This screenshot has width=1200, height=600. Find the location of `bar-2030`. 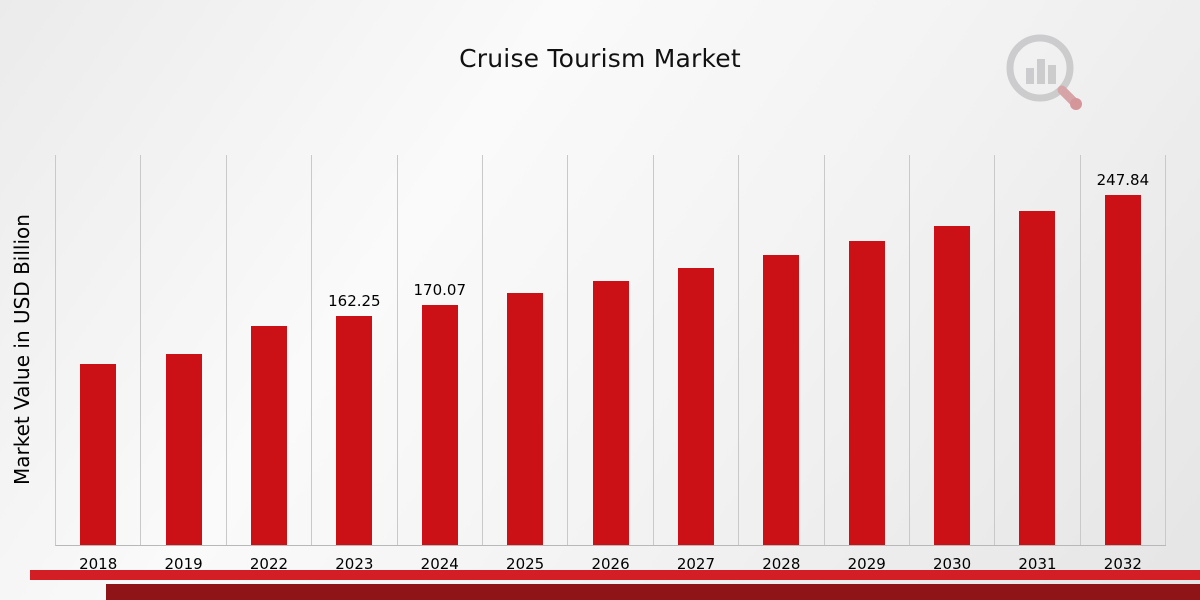

bar-2030 is located at coordinates (952, 385).